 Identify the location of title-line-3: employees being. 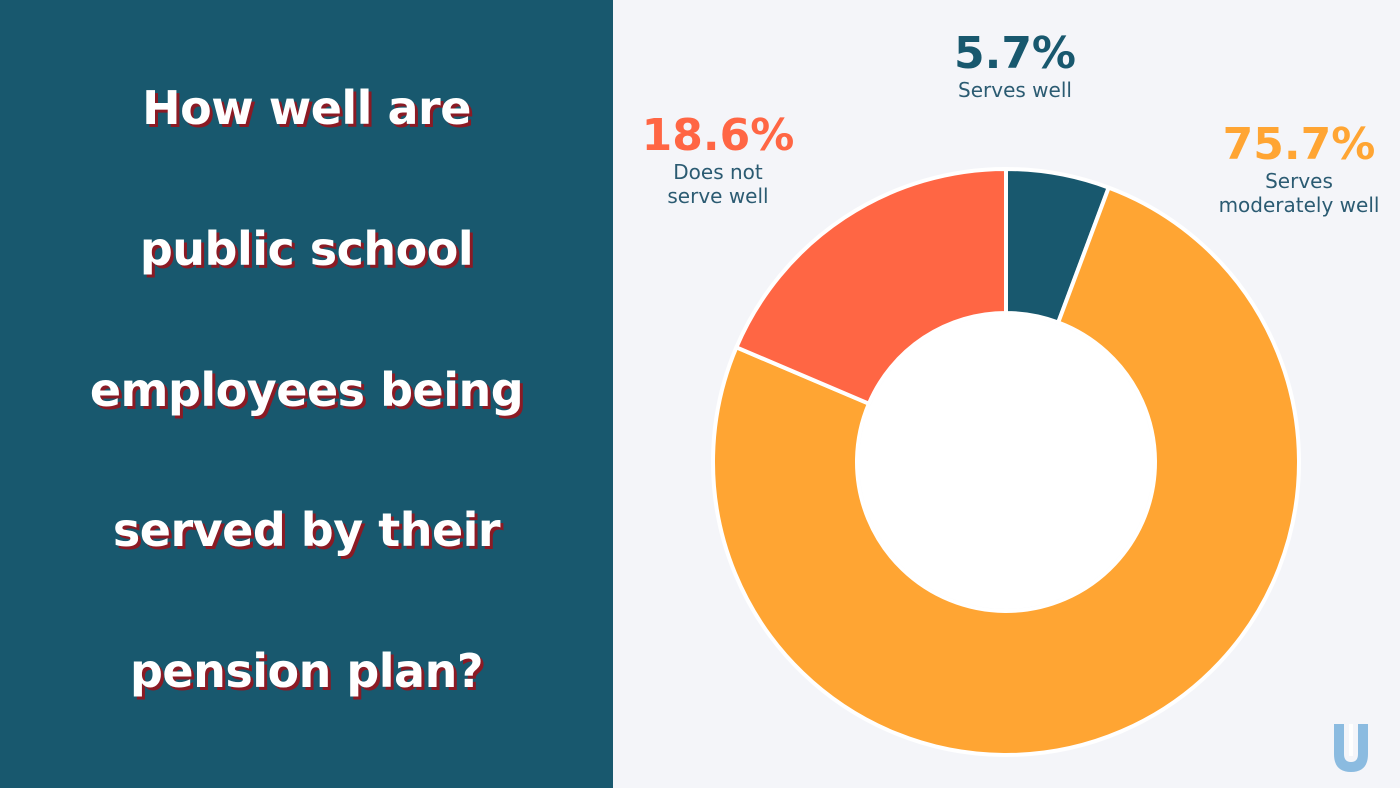
(306, 390).